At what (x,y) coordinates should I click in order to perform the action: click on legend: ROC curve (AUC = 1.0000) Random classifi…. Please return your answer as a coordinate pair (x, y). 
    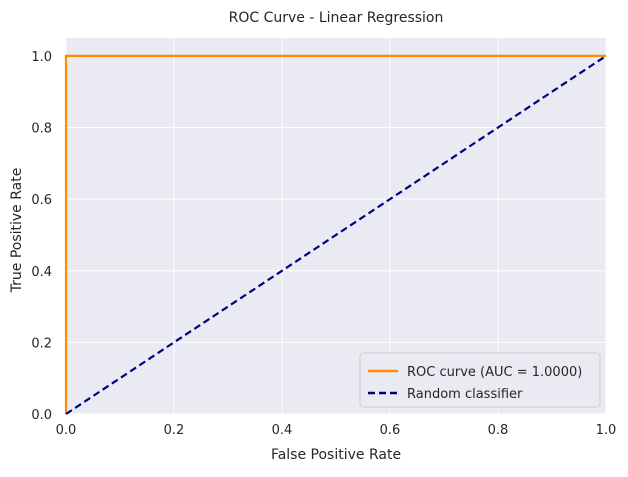
    Looking at the image, I should click on (480, 380).